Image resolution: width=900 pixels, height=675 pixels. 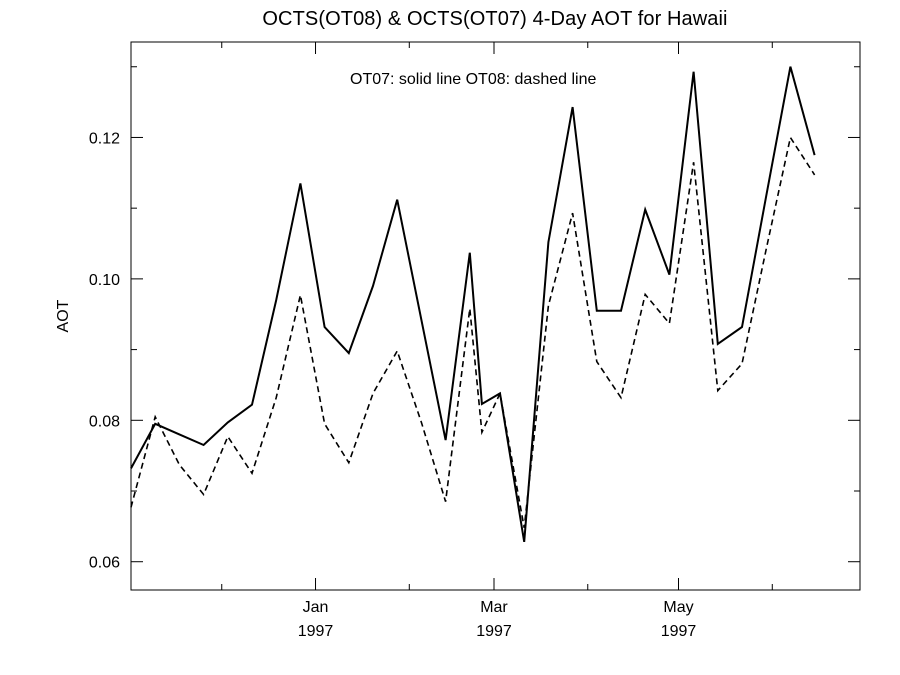 What do you see at coordinates (494, 607) in the screenshot?
I see `x-tick-label-month: Mar` at bounding box center [494, 607].